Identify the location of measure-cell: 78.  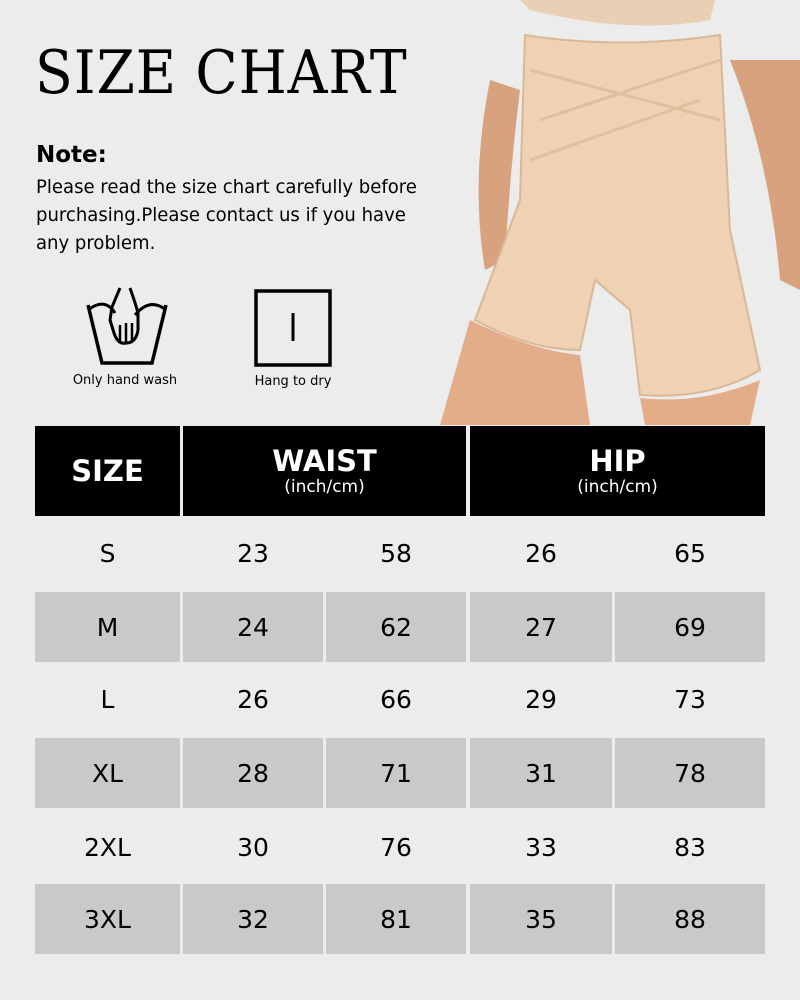
(690, 773).